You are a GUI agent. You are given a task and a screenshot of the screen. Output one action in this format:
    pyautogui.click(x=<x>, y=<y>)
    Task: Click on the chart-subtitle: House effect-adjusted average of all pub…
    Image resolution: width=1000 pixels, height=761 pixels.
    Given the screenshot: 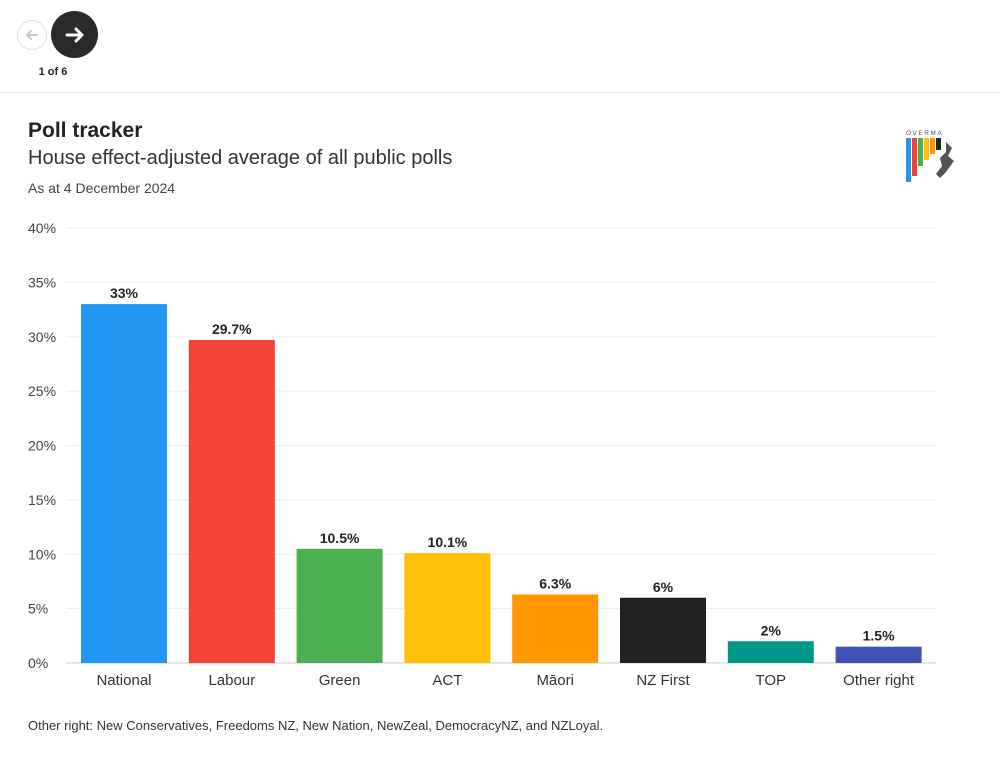 What is the action you would take?
    pyautogui.click(x=240, y=158)
    